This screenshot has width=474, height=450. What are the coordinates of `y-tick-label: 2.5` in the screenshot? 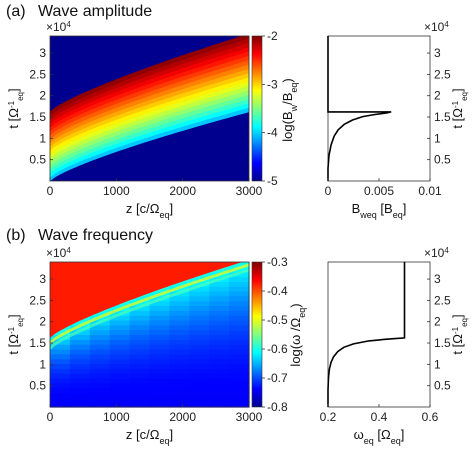 It's located at (37, 300).